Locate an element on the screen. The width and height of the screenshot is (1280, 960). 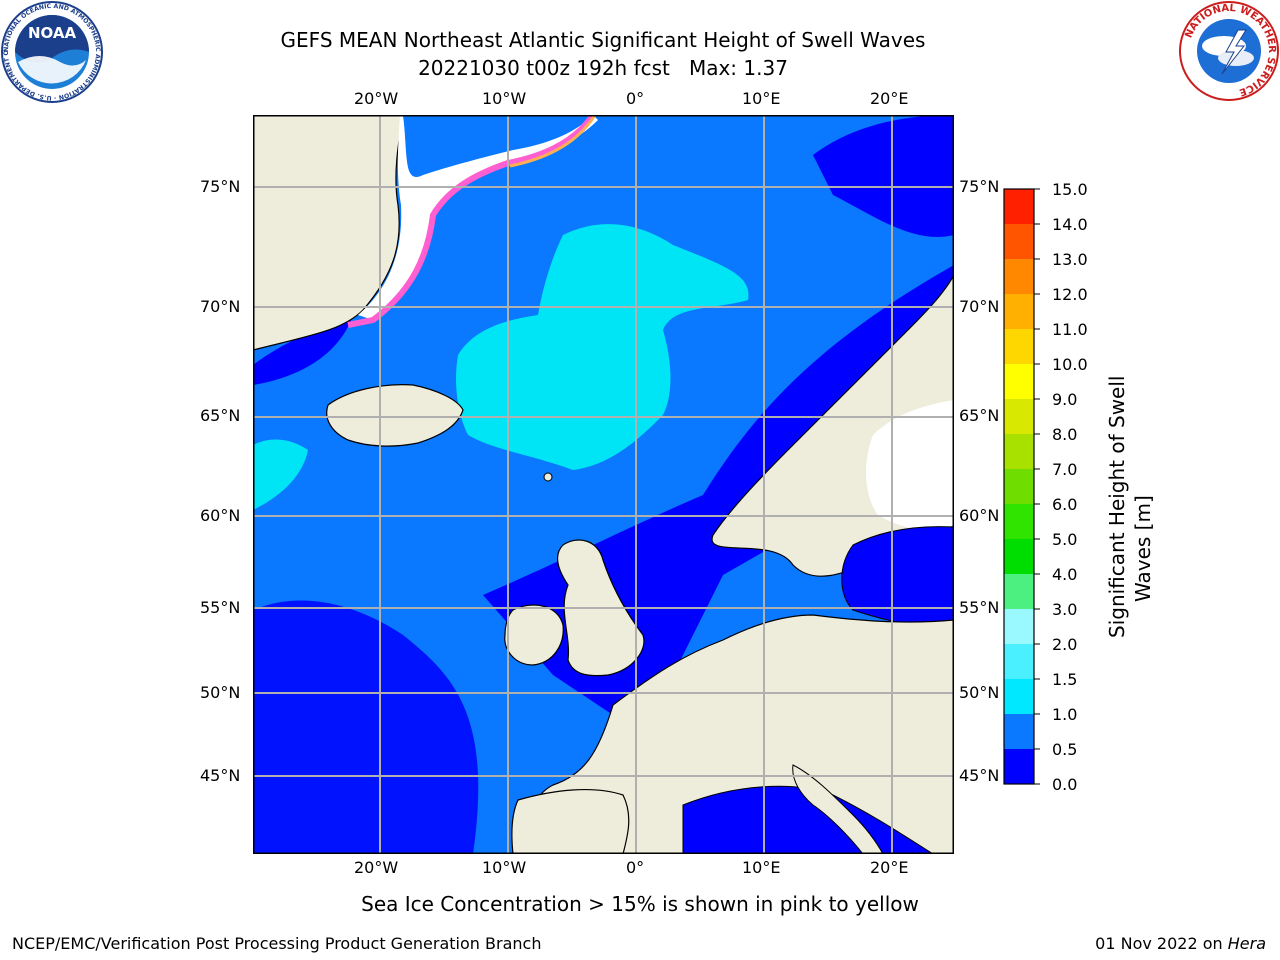
colorbar-tick-label: 4.0 is located at coordinates (1064, 574).